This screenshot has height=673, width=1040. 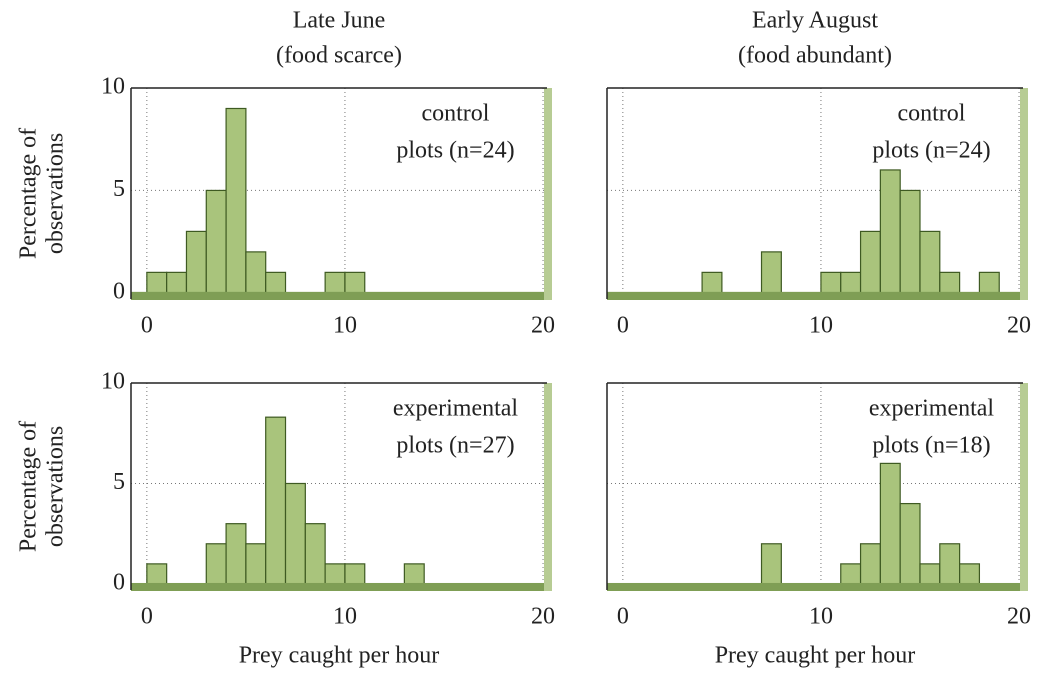 What do you see at coordinates (455, 446) in the screenshot?
I see `annotation: plots (n=27)` at bounding box center [455, 446].